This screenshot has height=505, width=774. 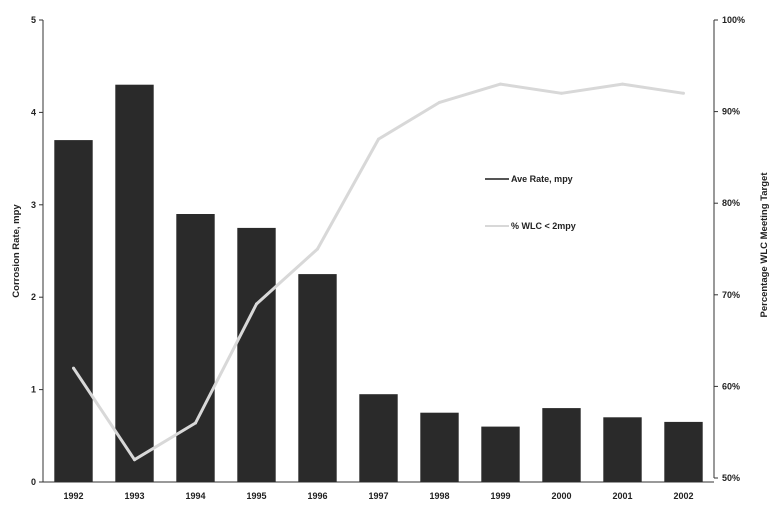 What do you see at coordinates (731, 203) in the screenshot?
I see `right-tick-label: 80%` at bounding box center [731, 203].